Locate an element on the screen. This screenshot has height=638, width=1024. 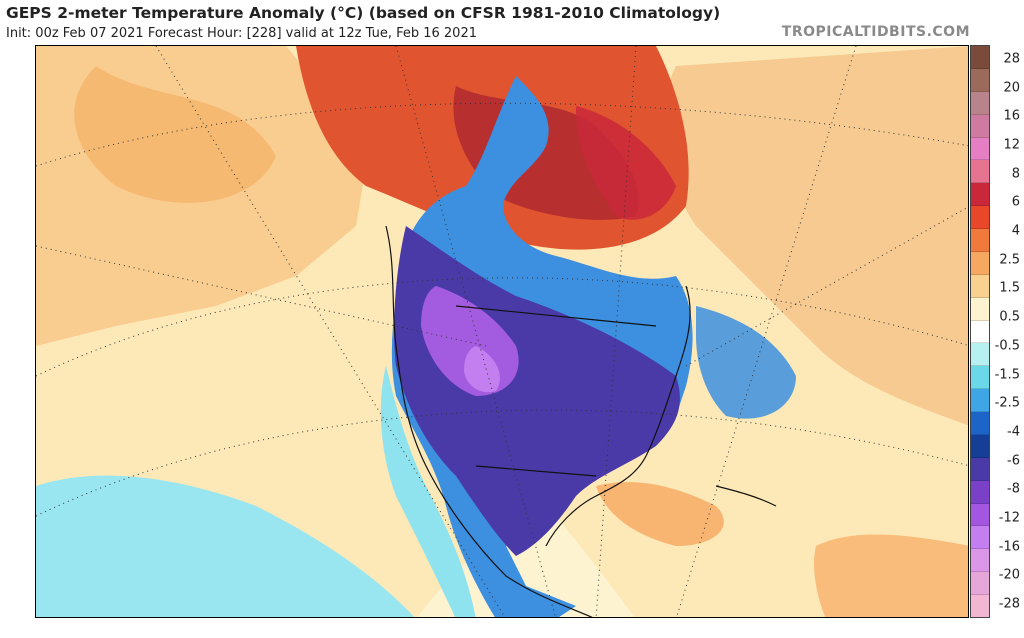
colorbar-tick-label: 2.5 is located at coordinates (1009, 260).